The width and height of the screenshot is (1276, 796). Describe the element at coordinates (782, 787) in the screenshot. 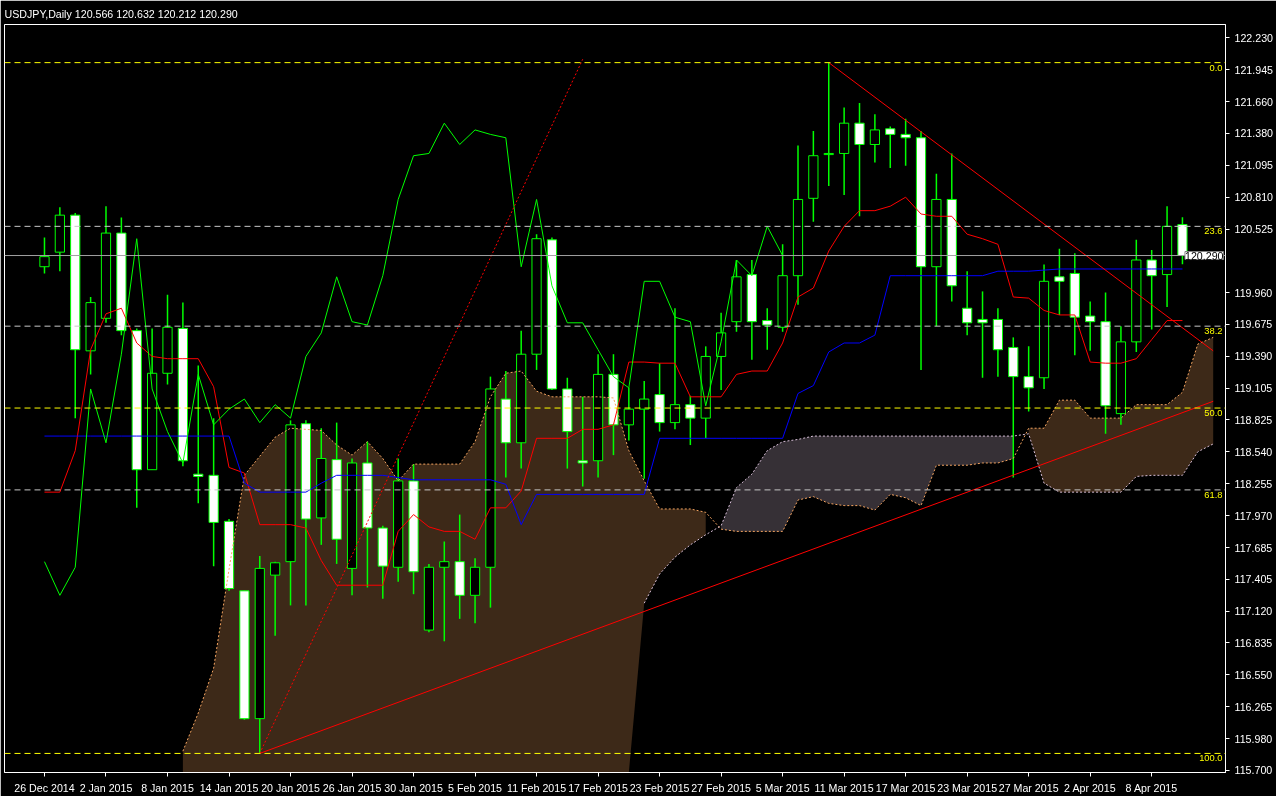

I see `x-tick-label: 5 Mar 2015` at that location.